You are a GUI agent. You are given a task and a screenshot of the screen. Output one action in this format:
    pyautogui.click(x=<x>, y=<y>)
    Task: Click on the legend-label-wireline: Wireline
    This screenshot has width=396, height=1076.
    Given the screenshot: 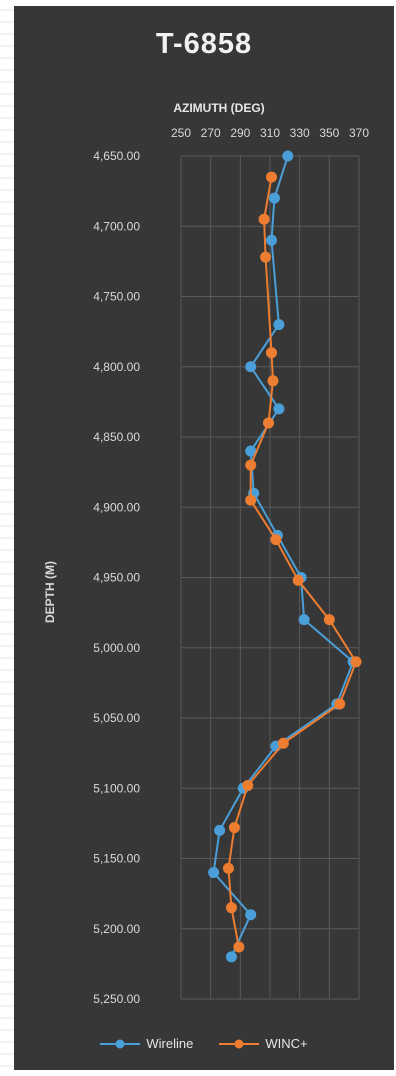 What is the action you would take?
    pyautogui.click(x=170, y=1043)
    